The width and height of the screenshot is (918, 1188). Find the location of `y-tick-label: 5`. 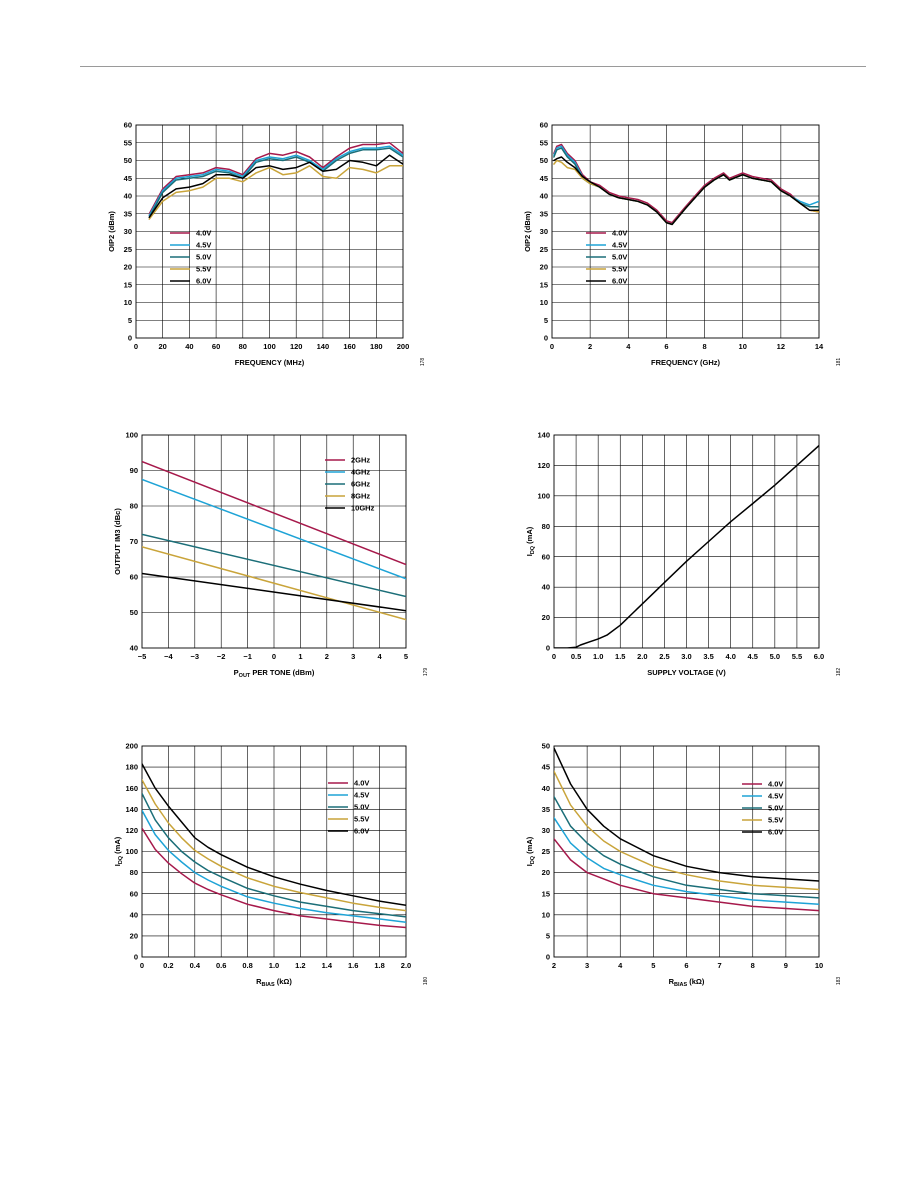

y-tick-label: 5 is located at coordinates (130, 320).